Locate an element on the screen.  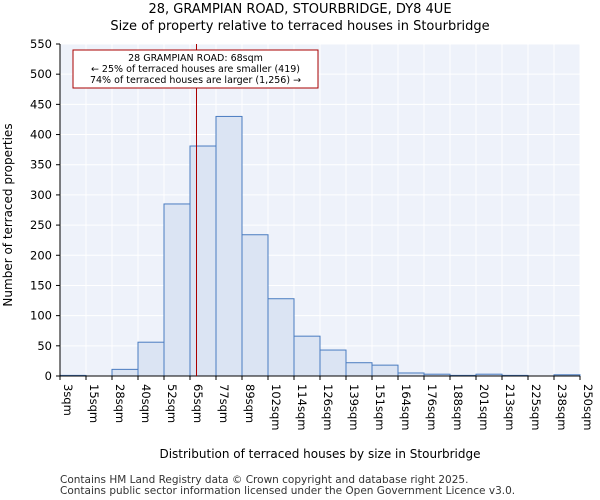
x-tick-label: 176sqm is located at coordinates (432, 407).